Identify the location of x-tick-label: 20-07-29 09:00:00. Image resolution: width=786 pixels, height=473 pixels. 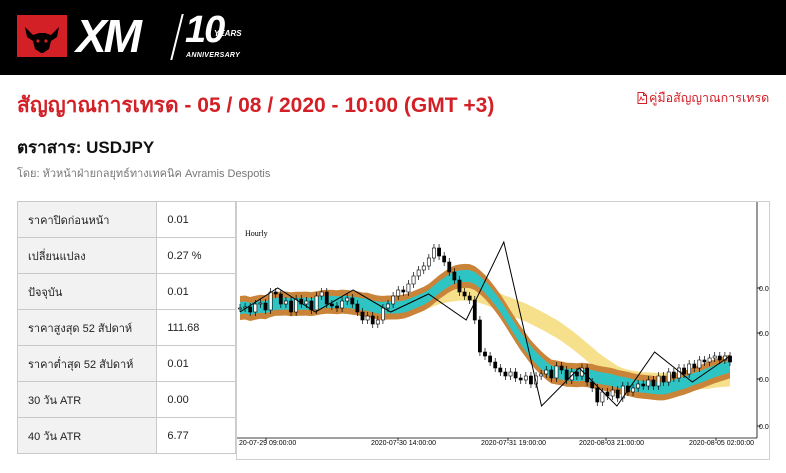
(267, 443).